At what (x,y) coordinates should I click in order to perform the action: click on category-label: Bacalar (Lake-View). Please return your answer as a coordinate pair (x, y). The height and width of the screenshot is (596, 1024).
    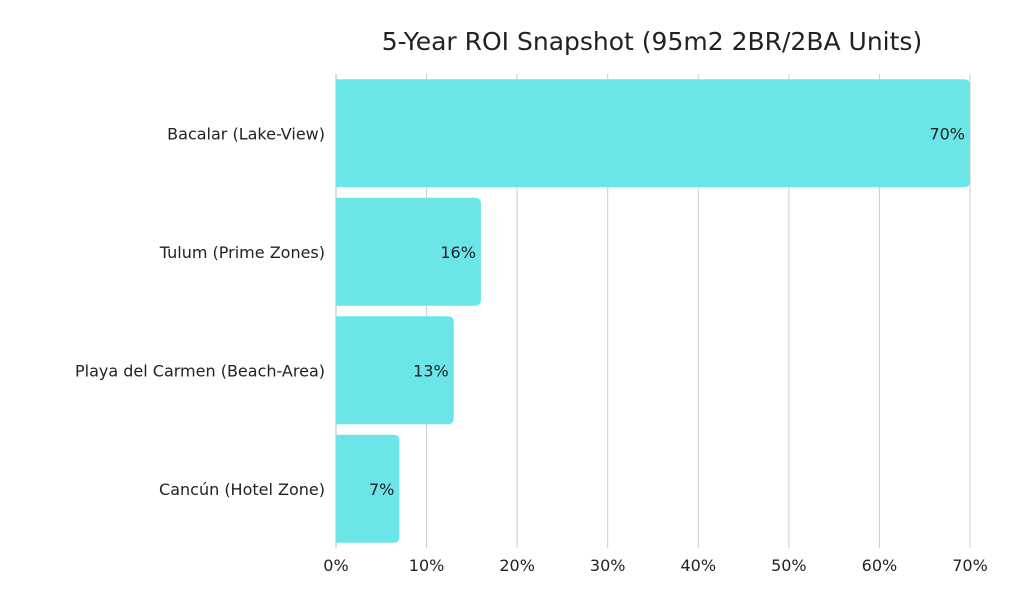
    Looking at the image, I should click on (246, 133).